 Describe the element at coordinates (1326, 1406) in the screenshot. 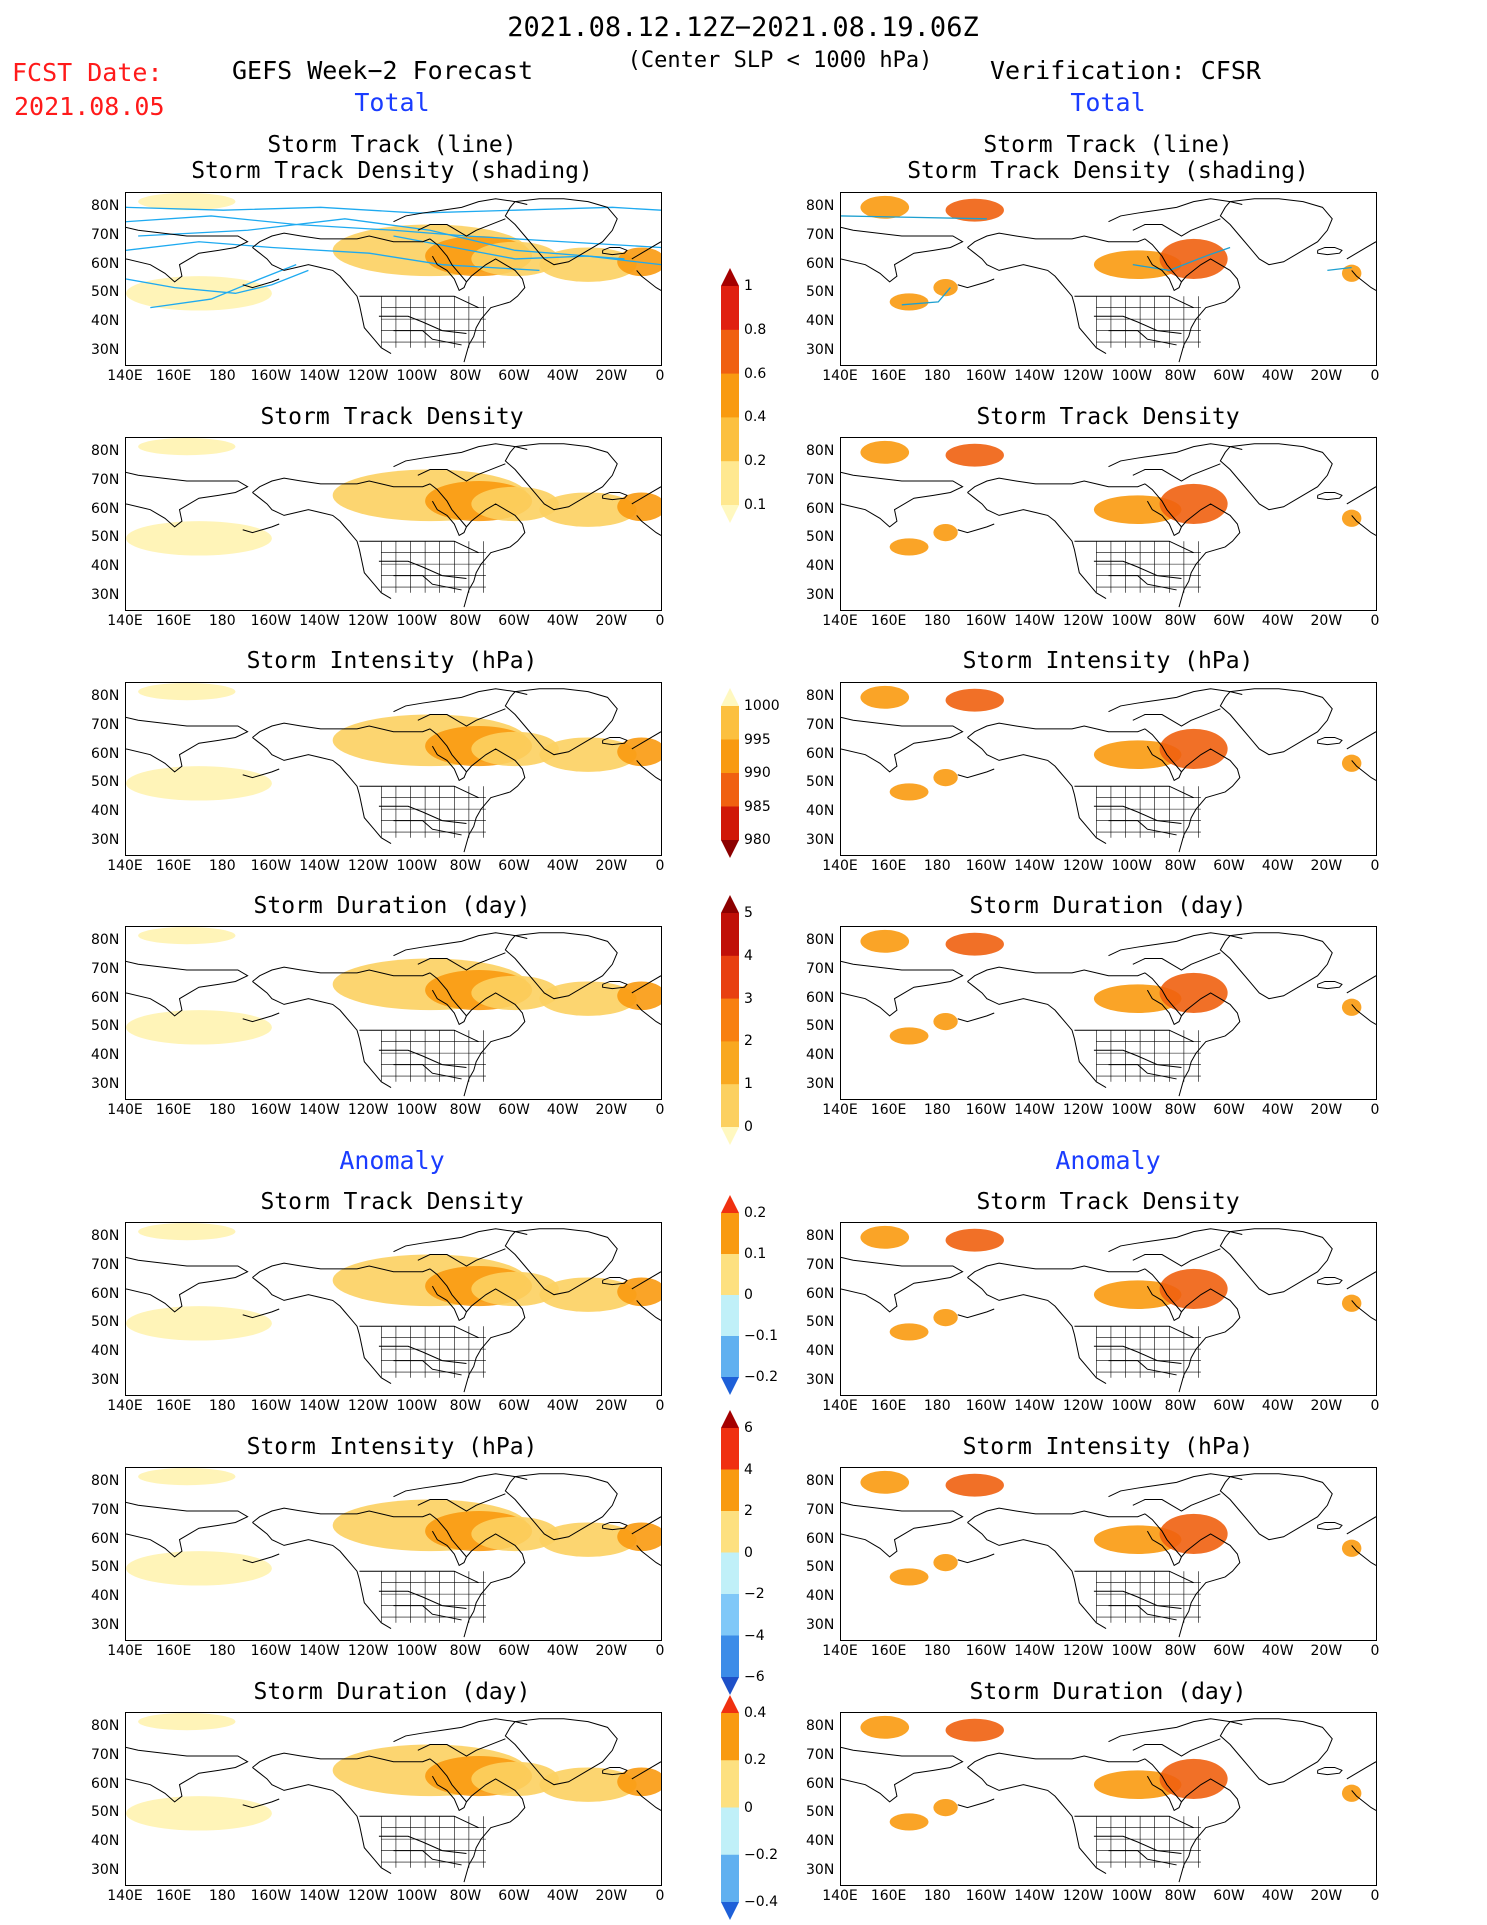

I see `lon-tick-label: 20W` at that location.